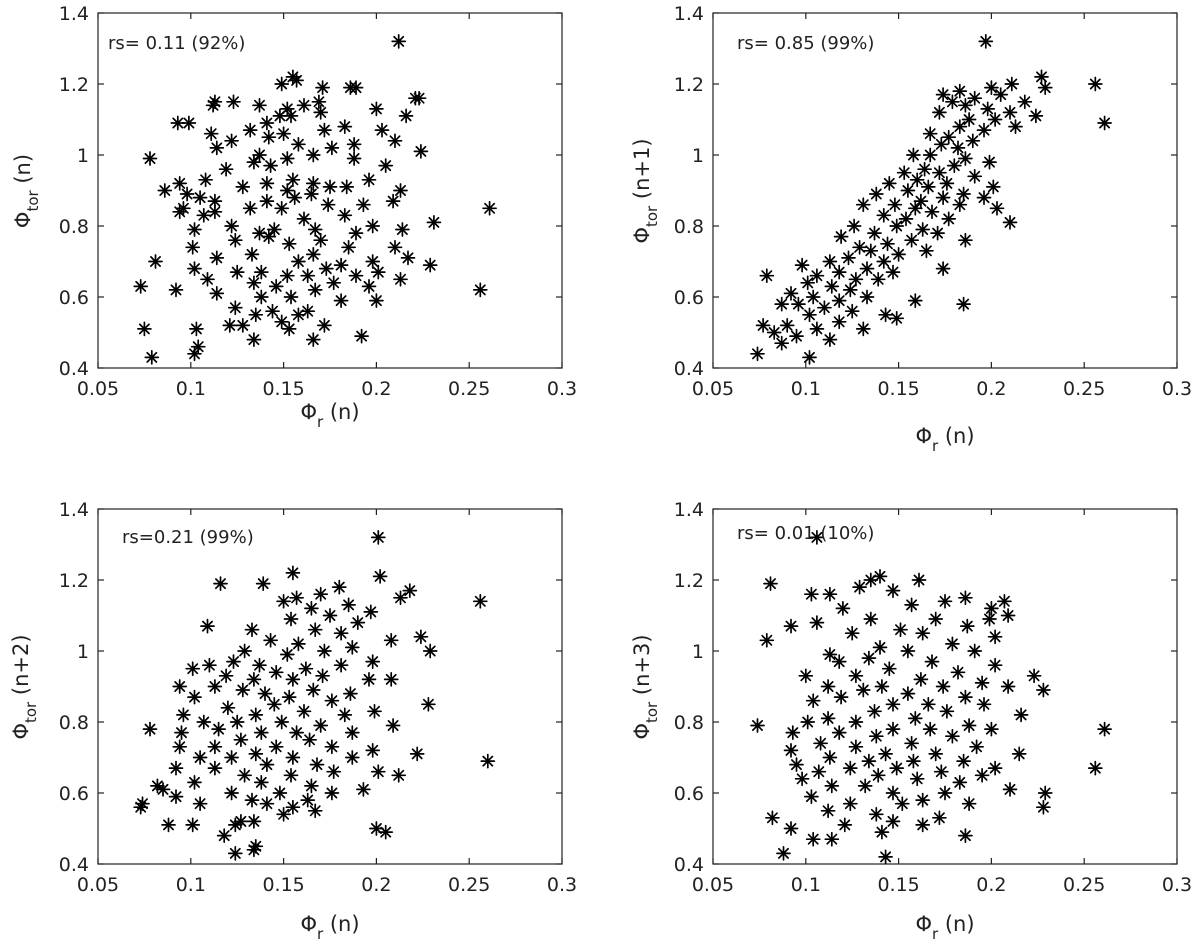 This screenshot has width=1200, height=951. What do you see at coordinates (74, 687) in the screenshot?
I see `y-tick-labels: 0.4 0.6 0.8 1 1.2 1.4` at bounding box center [74, 687].